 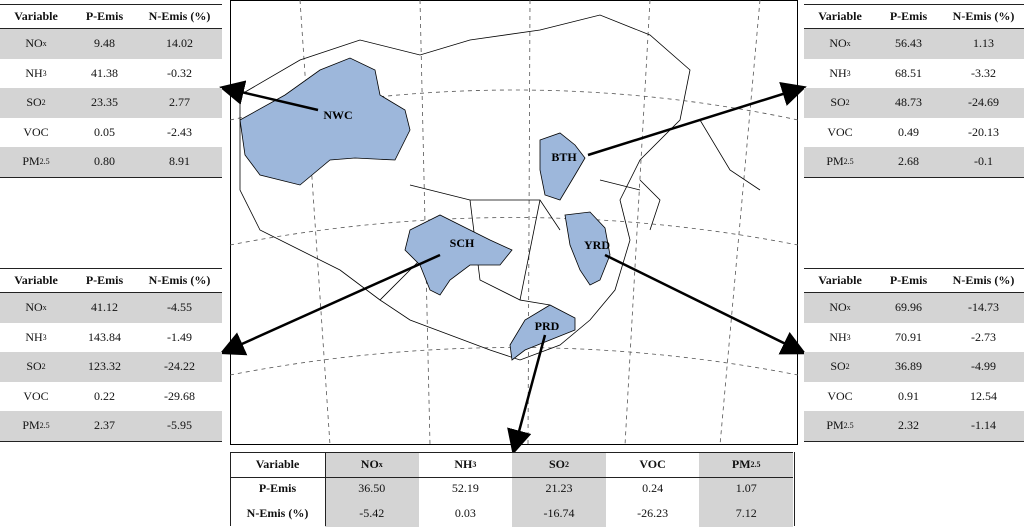 What do you see at coordinates (104, 366) in the screenshot?
I see `value: 123.32` at bounding box center [104, 366].